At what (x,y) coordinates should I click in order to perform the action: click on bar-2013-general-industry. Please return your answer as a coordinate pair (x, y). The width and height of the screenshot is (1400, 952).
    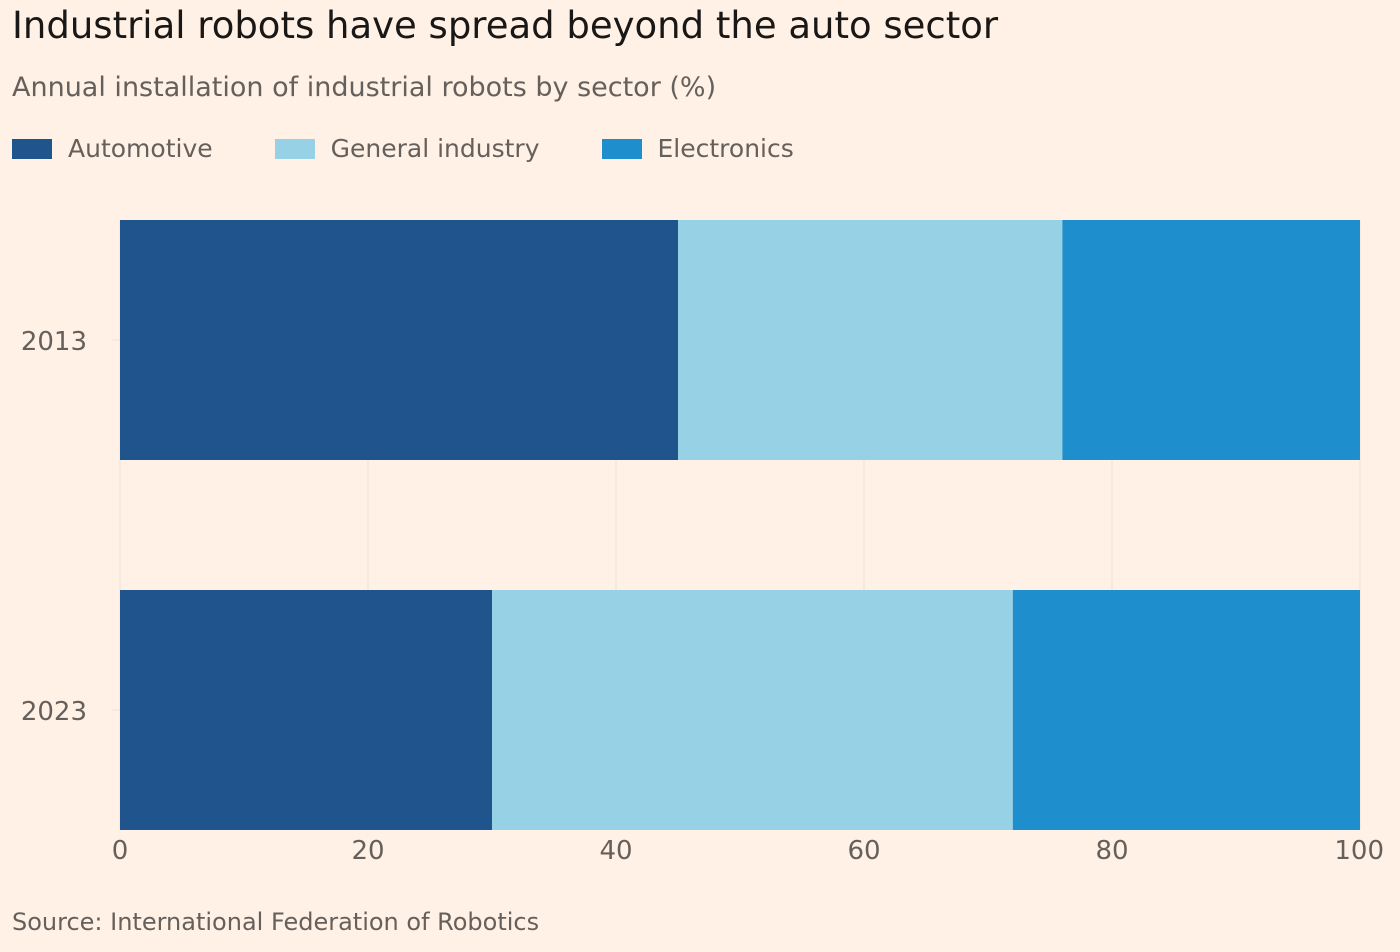
    Looking at the image, I should click on (870, 340).